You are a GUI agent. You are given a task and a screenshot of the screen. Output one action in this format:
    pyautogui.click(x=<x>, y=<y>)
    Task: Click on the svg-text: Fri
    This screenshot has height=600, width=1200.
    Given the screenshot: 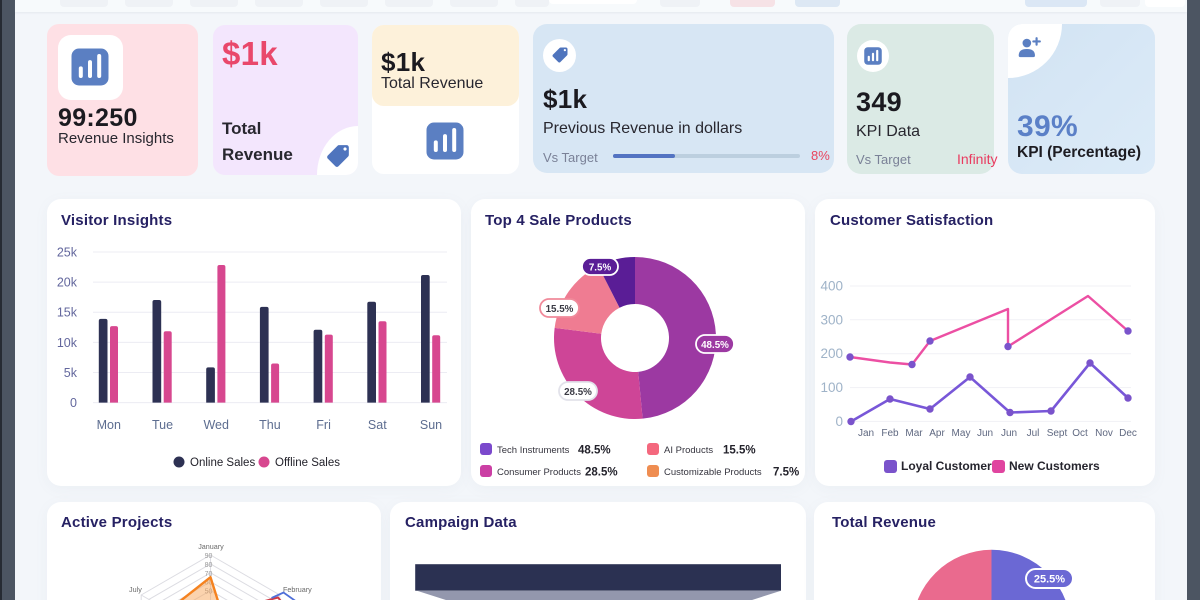 What is the action you would take?
    pyautogui.click(x=323, y=425)
    